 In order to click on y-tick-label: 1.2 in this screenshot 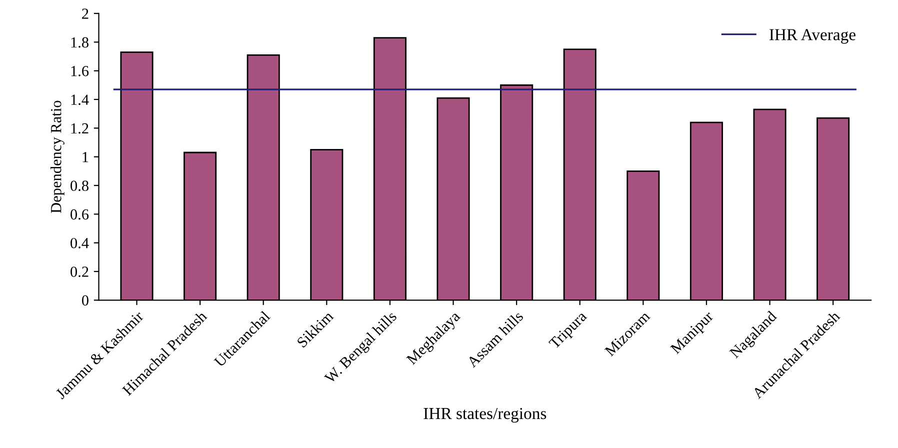, I will do `click(79, 128)`.